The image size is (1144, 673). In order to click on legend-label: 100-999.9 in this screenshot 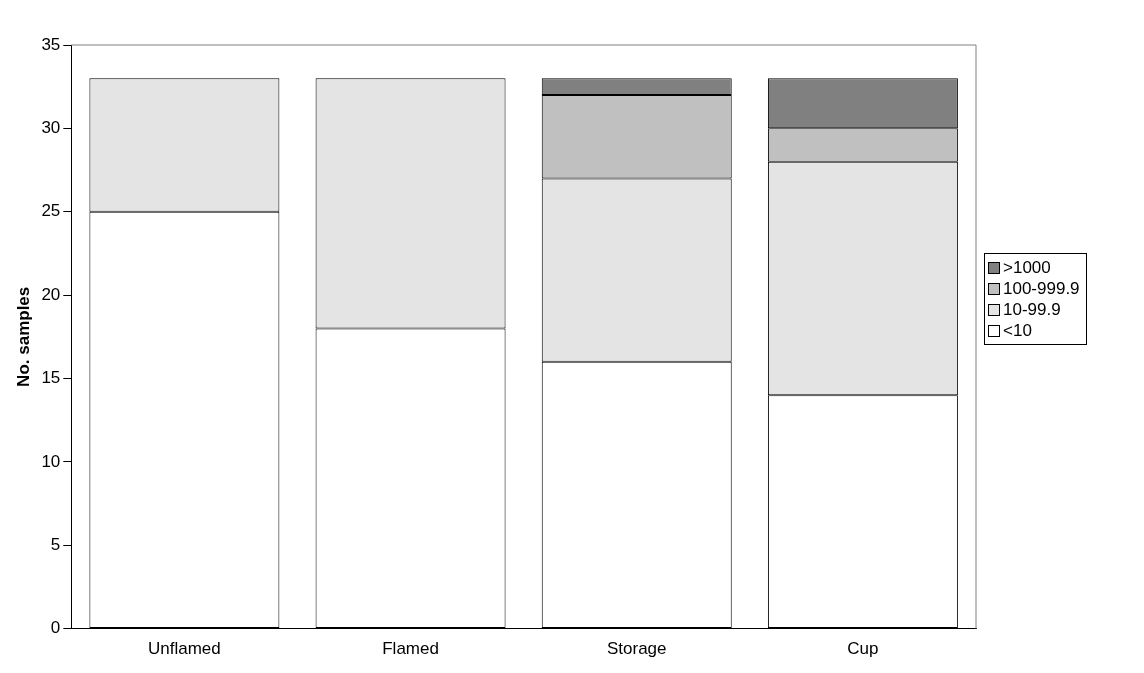, I will do `click(1041, 288)`.